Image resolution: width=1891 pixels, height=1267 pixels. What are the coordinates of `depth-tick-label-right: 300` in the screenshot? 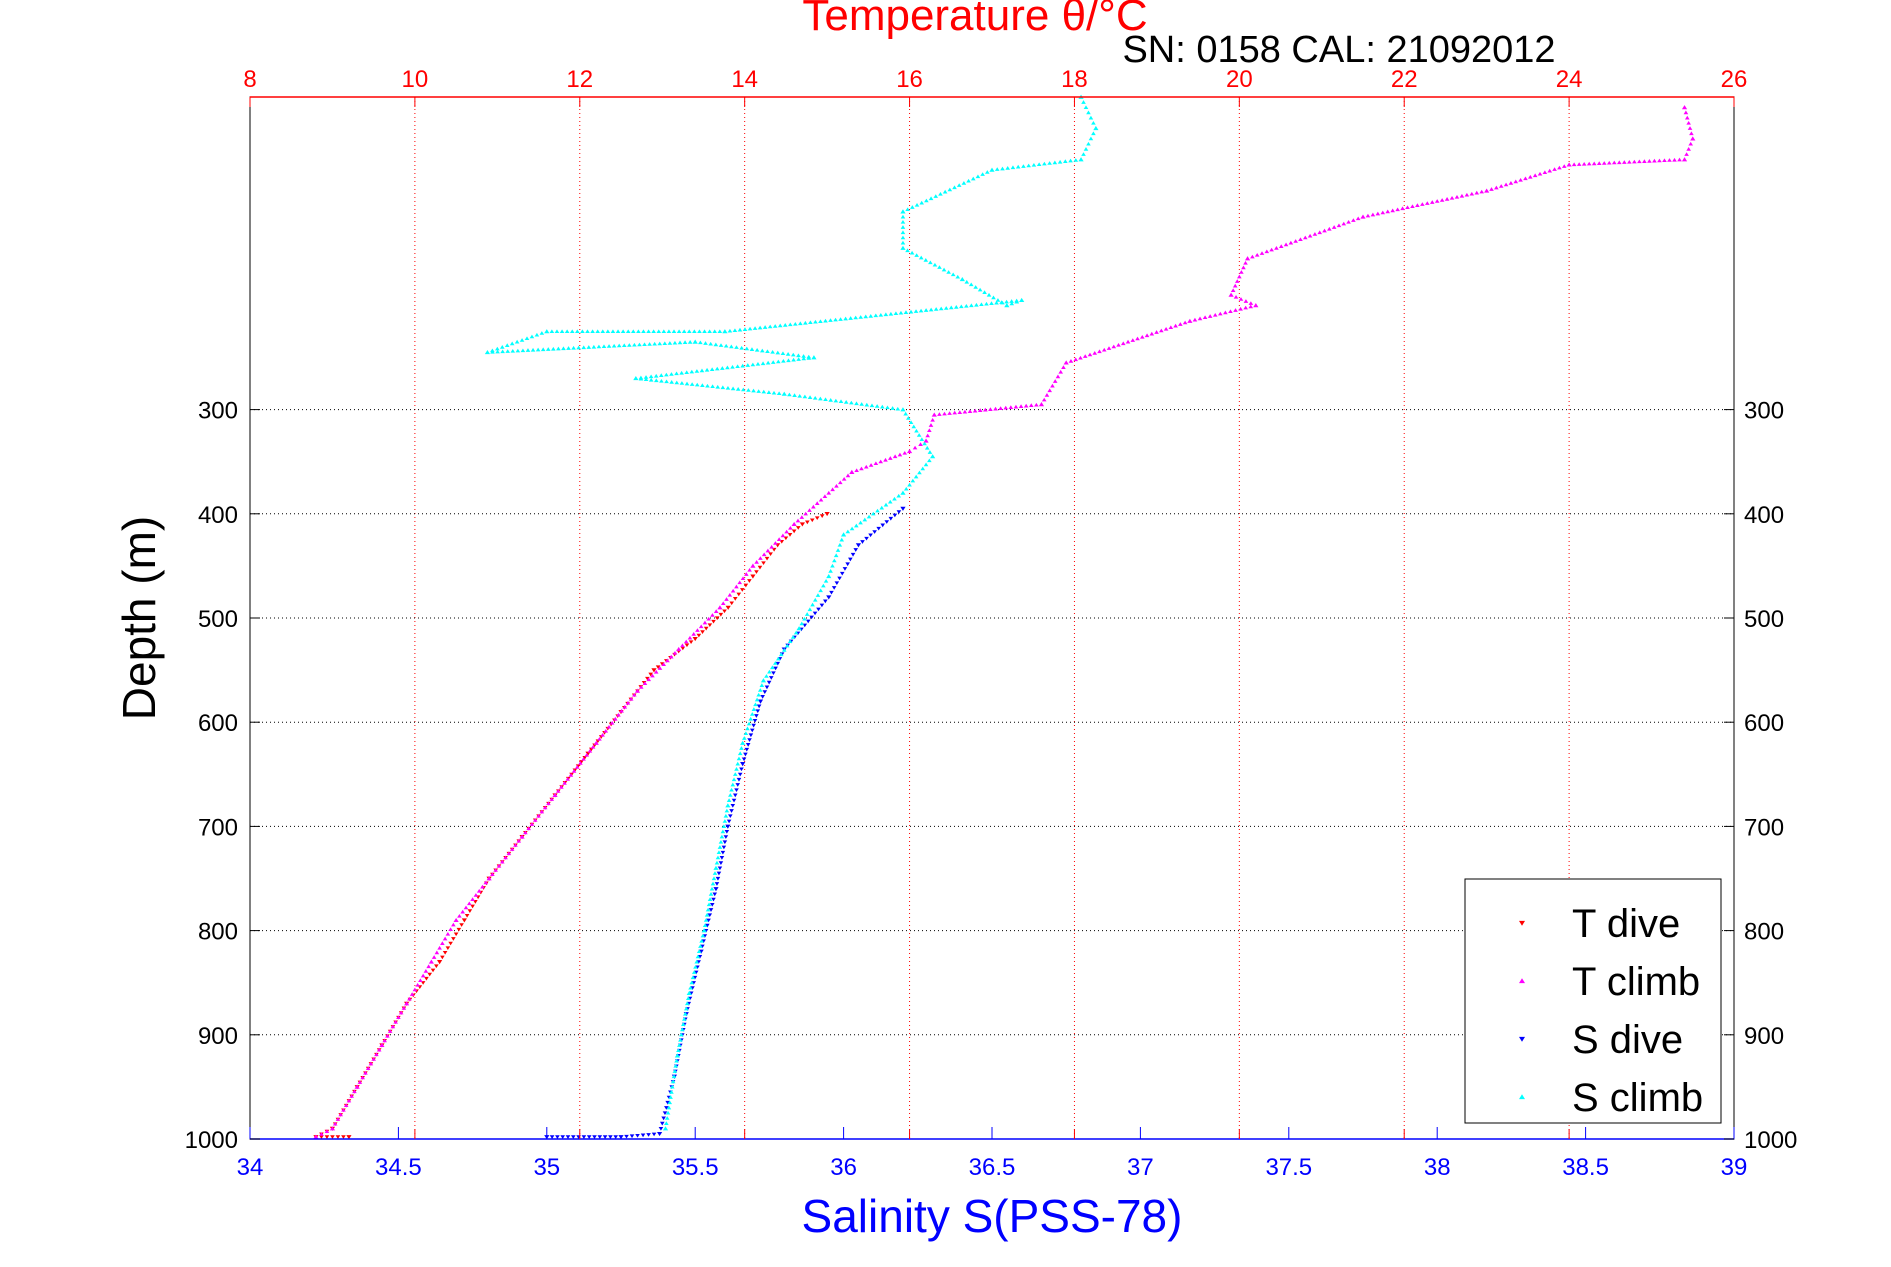 It's located at (1764, 411).